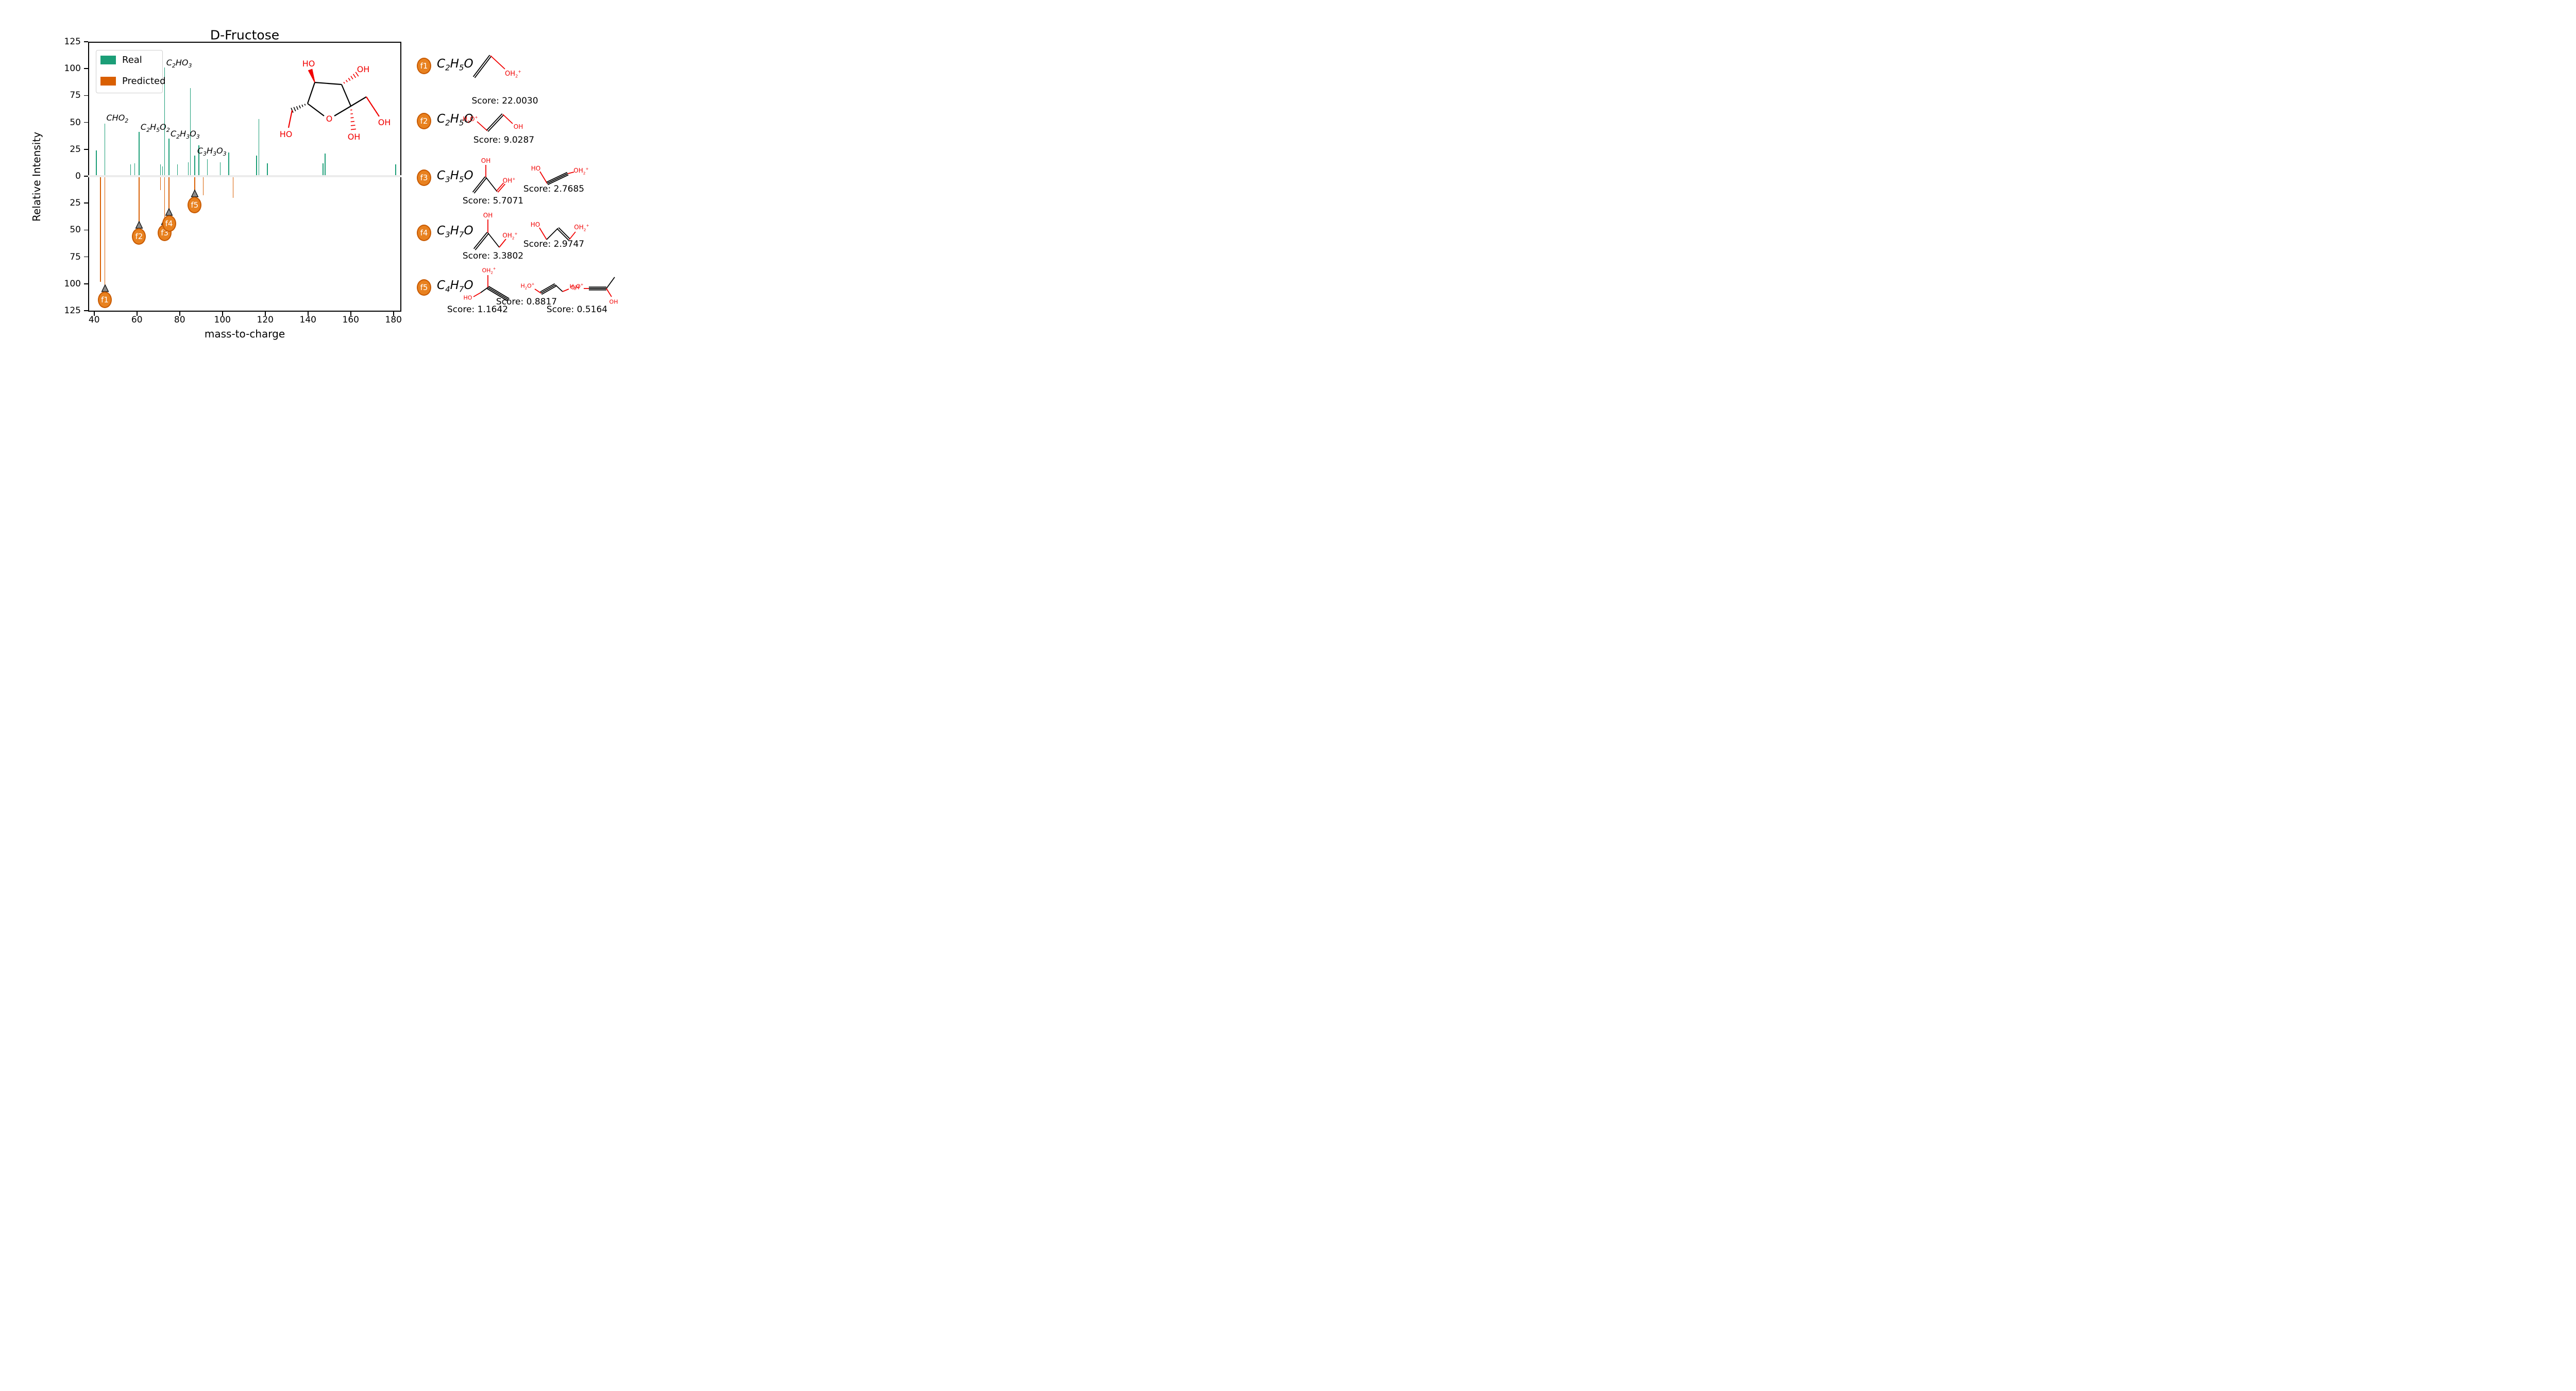  Describe the element at coordinates (117, 118) in the screenshot. I see `peak-annotation: CHO2` at that location.